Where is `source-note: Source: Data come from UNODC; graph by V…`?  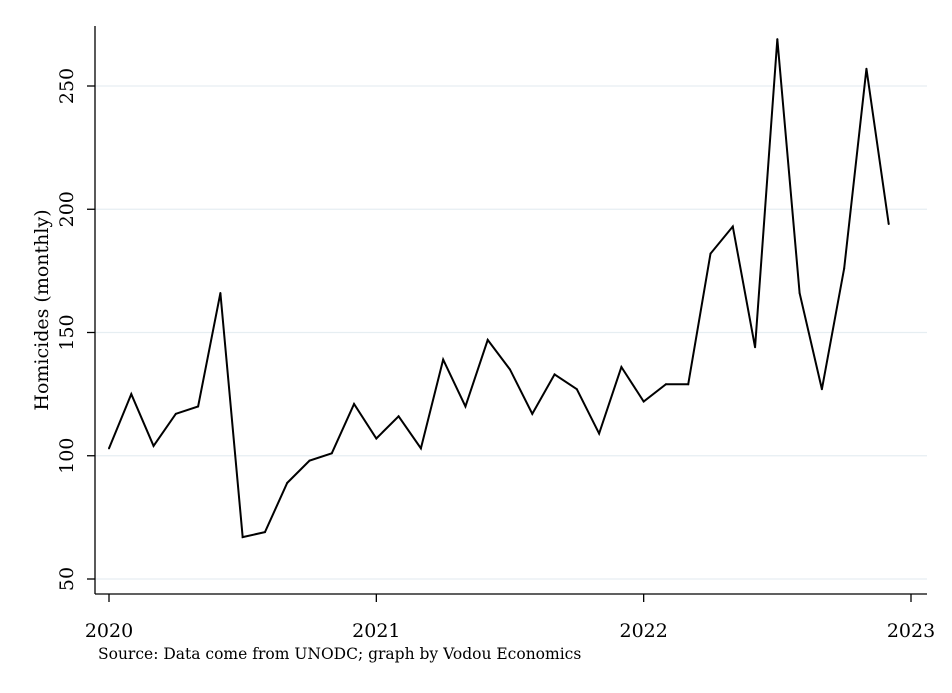 source-note: Source: Data come from UNODC; graph by V… is located at coordinates (339, 654).